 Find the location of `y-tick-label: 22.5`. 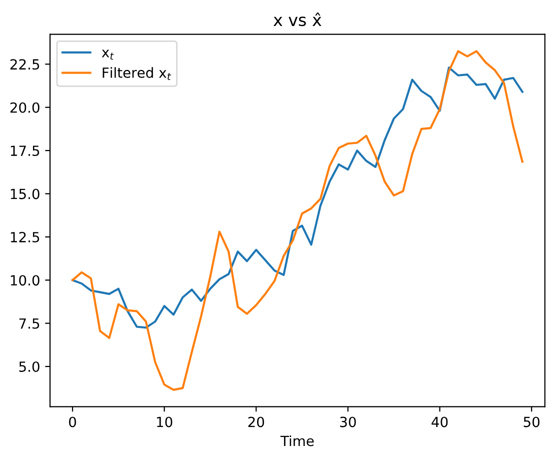

y-tick-label: 22.5 is located at coordinates (25, 64).